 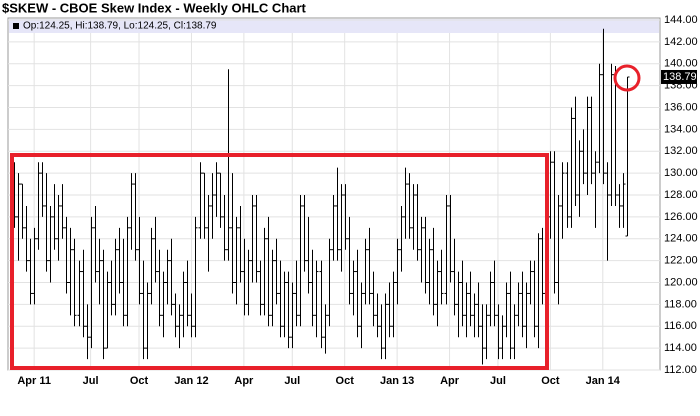 I want to click on y-tick-label: 140.00, so click(x=681, y=64).